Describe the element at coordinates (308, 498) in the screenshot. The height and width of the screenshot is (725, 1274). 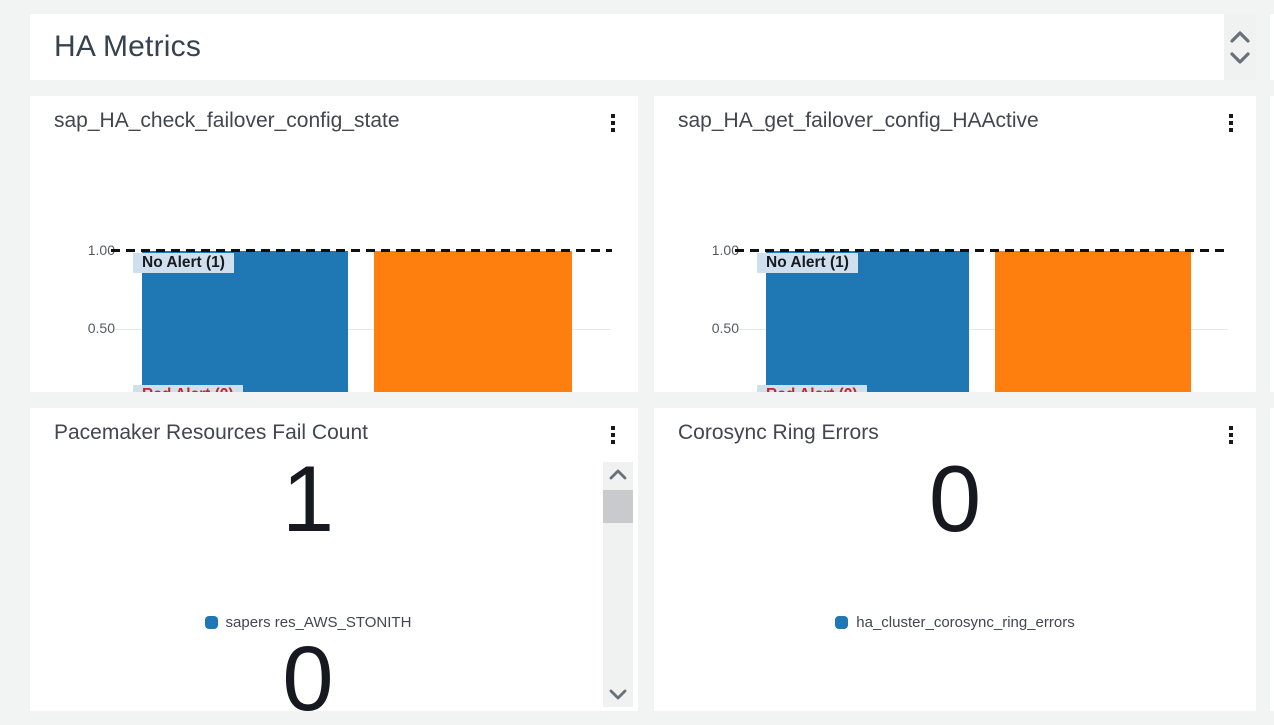
I see `metric-value: 1` at that location.